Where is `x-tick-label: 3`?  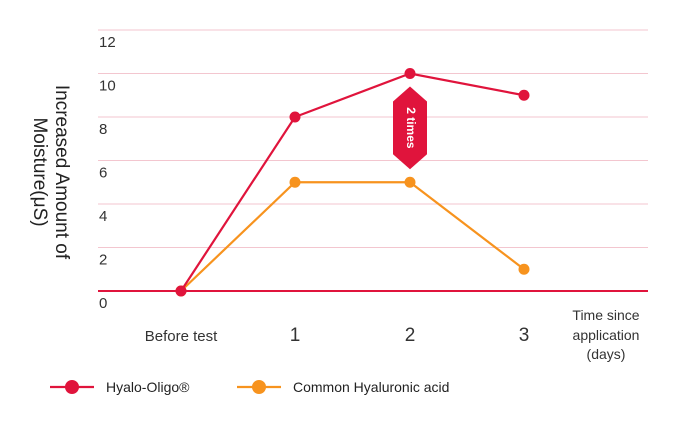 x-tick-label: 3 is located at coordinates (524, 335).